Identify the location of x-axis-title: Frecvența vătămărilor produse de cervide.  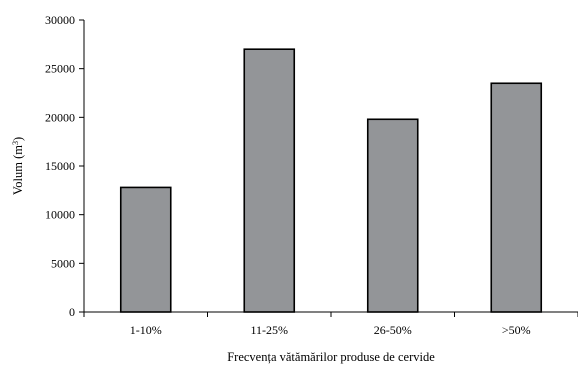
(331, 357).